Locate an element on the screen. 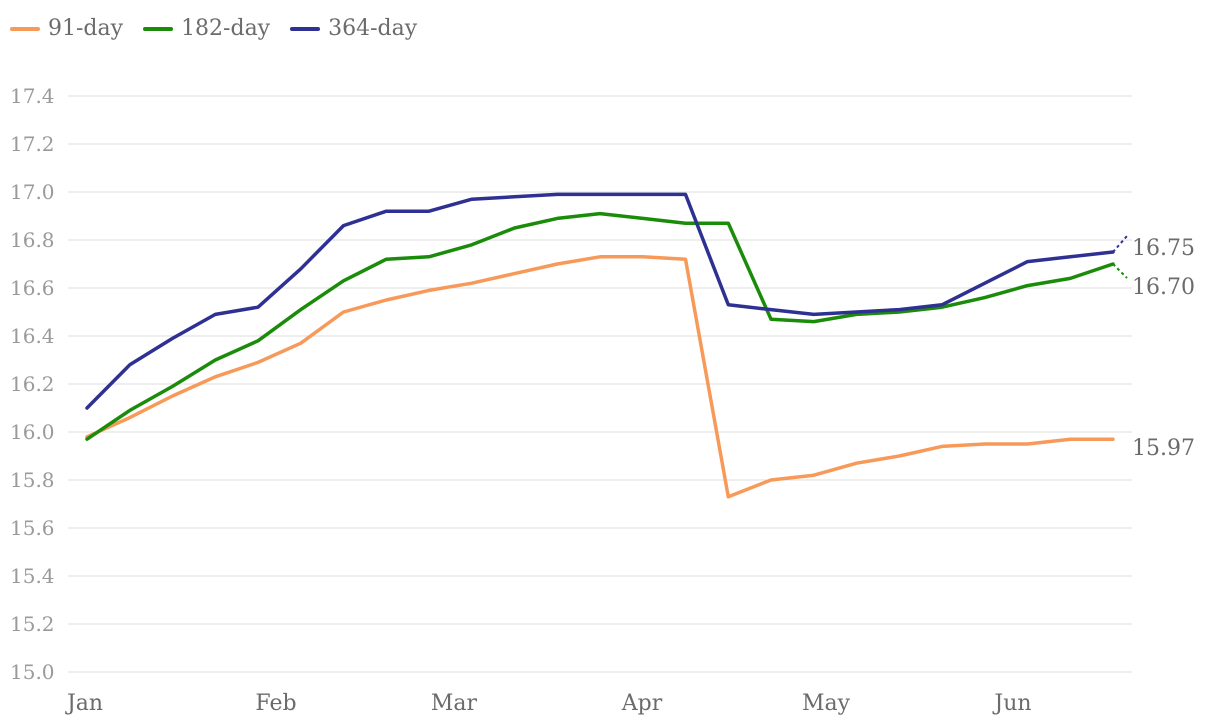 Image resolution: width=1220 pixels, height=728 pixels. legend-item-182-day: 182-day is located at coordinates (206, 28).